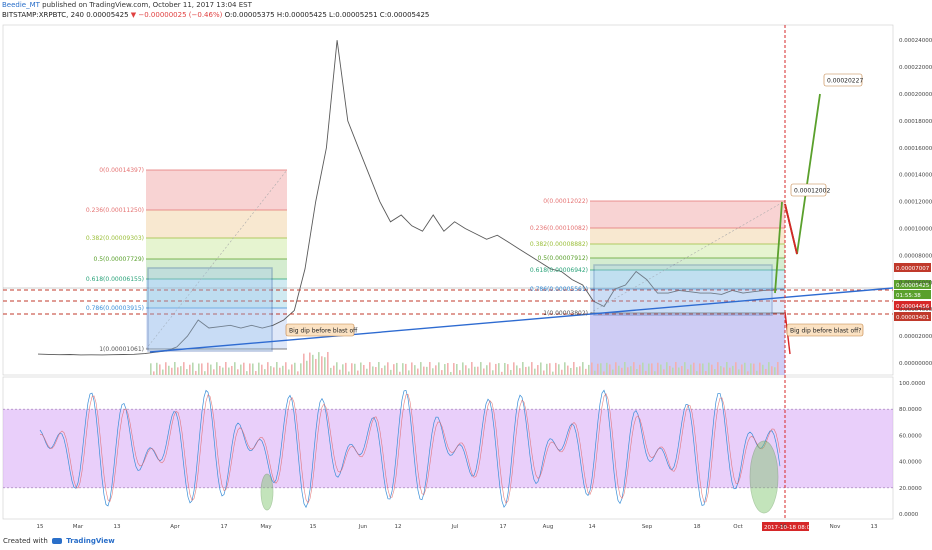  I want to click on green-arrow-up, so click(778, 247).